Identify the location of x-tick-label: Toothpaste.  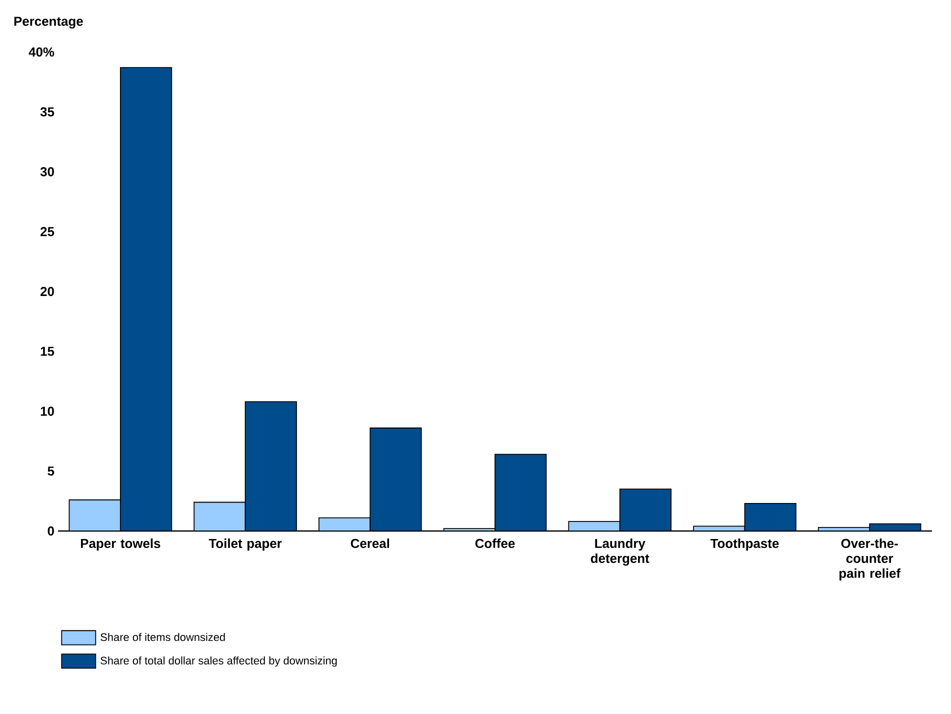
(744, 544).